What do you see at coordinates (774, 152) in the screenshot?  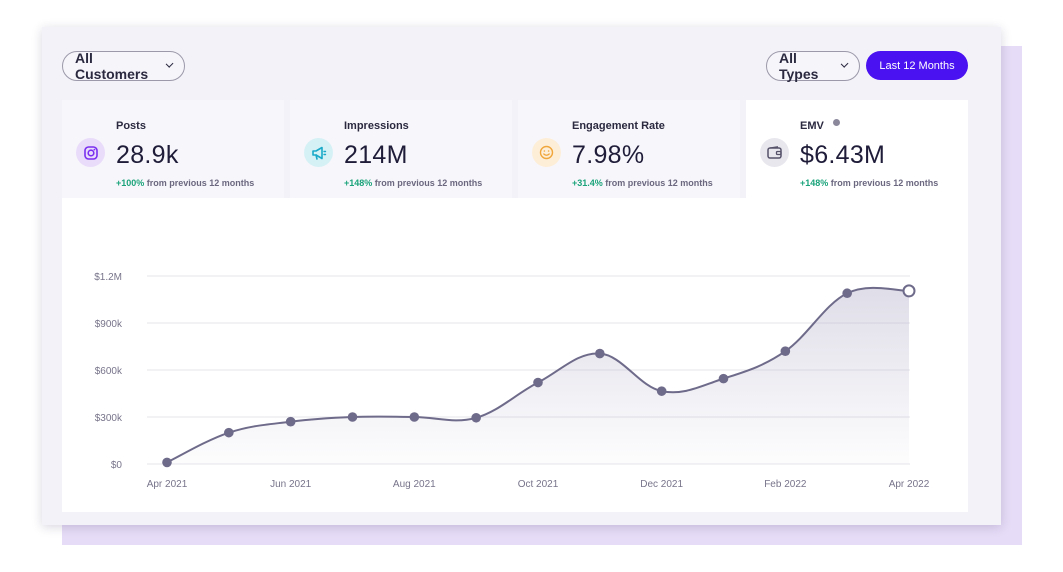 I see `wallet-icon` at bounding box center [774, 152].